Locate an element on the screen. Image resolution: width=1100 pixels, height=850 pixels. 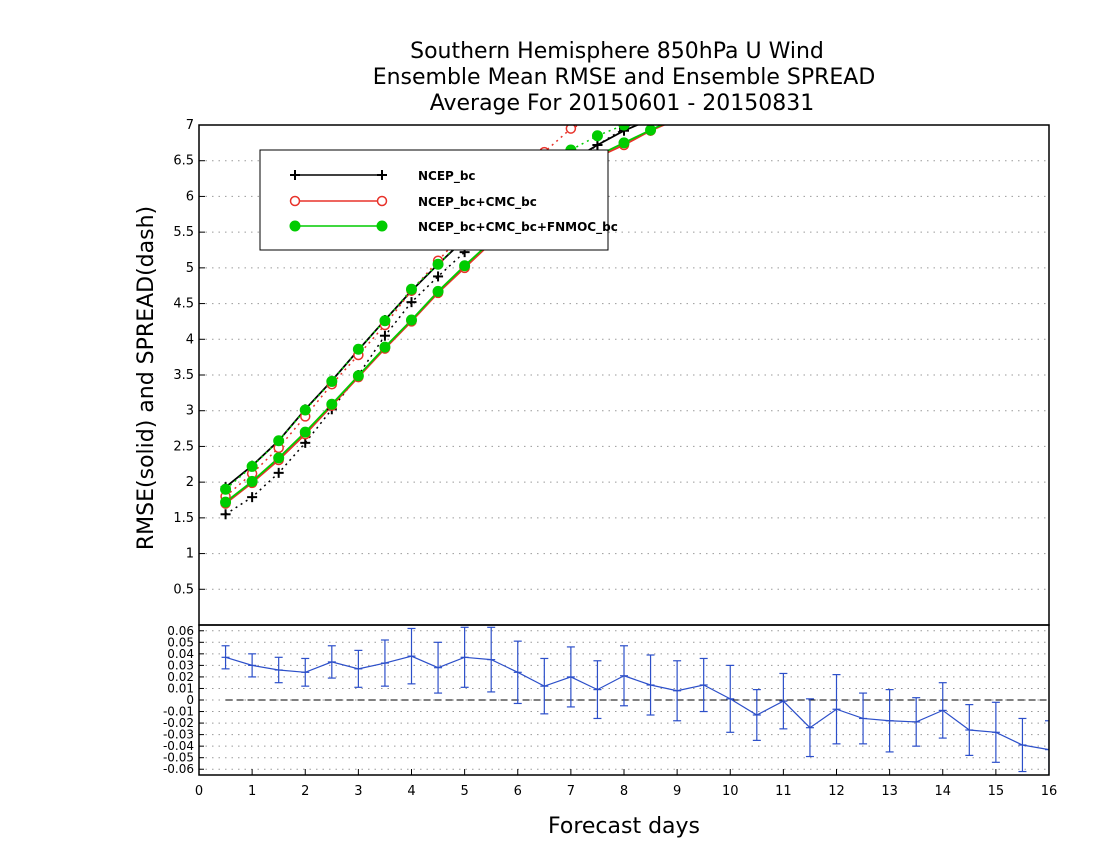
series-1-rmse-point is located at coordinates (677, 119).